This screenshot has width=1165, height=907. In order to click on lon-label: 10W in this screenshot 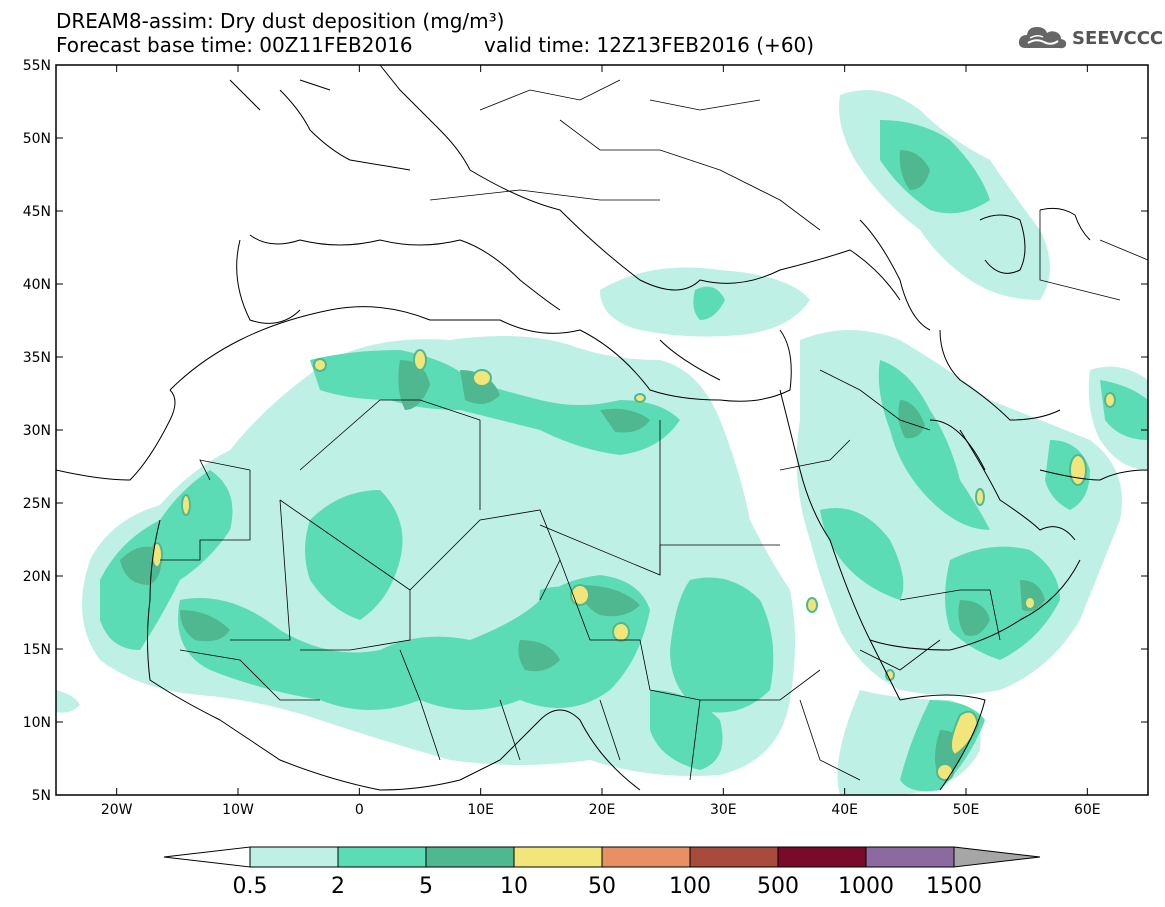, I will do `click(238, 810)`.